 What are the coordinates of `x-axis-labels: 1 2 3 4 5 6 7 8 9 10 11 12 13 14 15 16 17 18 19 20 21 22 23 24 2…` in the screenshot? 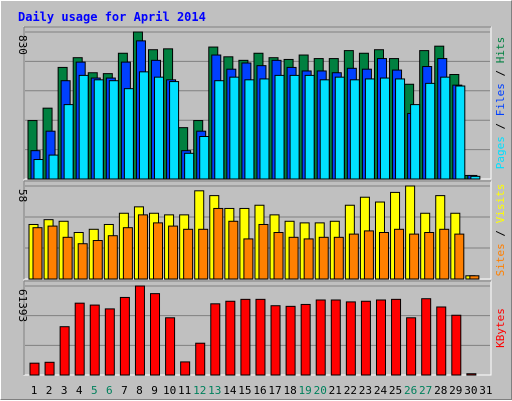 It's located at (262, 390).